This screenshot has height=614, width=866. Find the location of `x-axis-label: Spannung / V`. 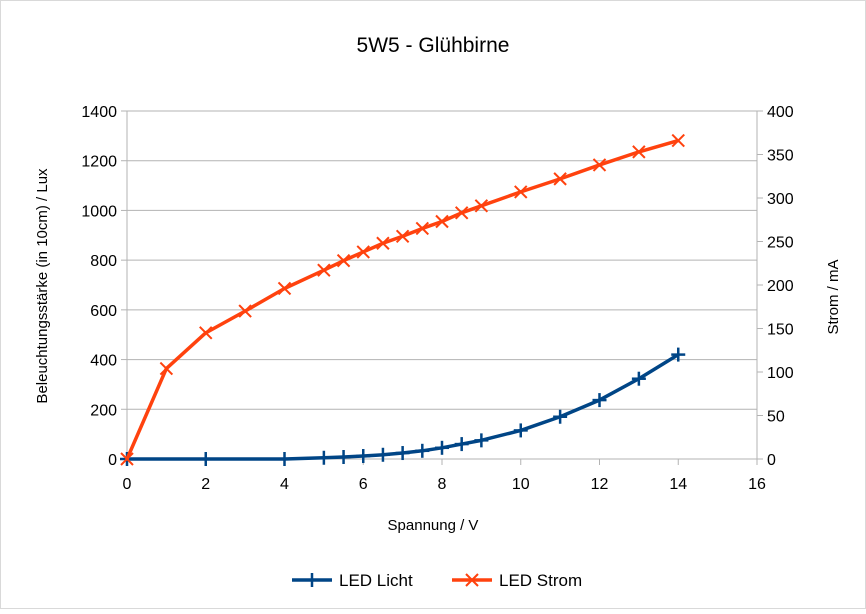

x-axis-label: Spannung / V is located at coordinates (433, 525).